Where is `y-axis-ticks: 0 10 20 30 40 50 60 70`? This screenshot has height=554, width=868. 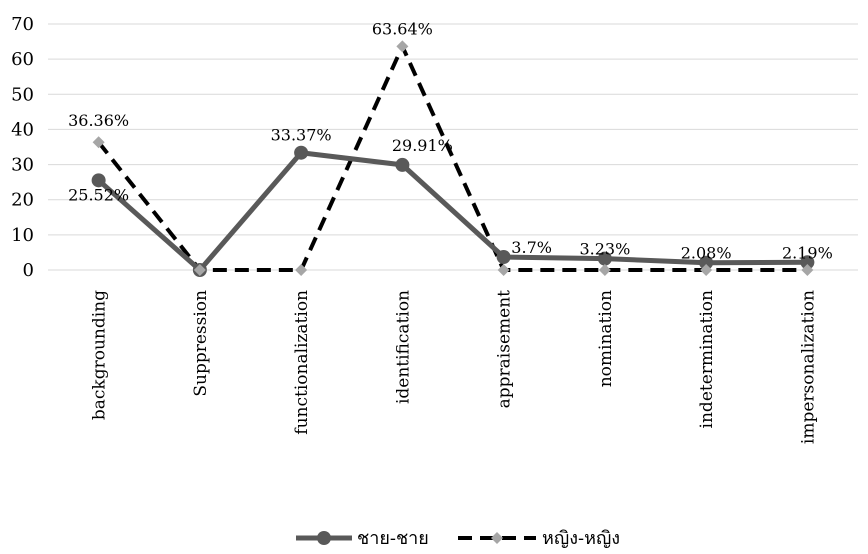
y-axis-ticks: 0 10 20 30 40 50 60 70 is located at coordinates (22, 147).